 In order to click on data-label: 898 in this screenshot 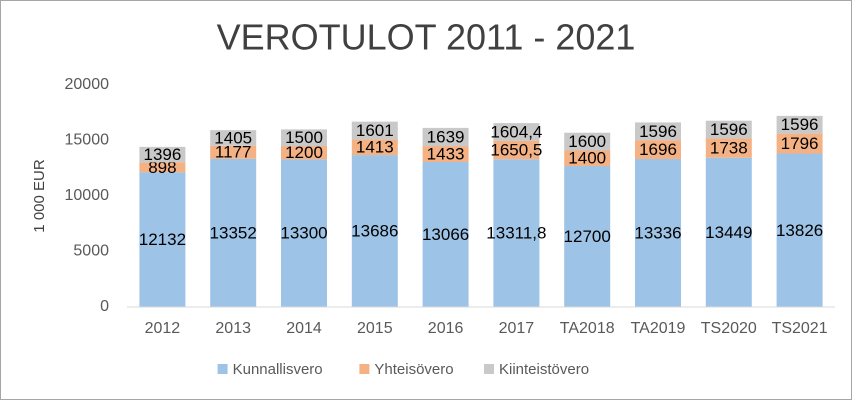, I will do `click(162, 167)`.